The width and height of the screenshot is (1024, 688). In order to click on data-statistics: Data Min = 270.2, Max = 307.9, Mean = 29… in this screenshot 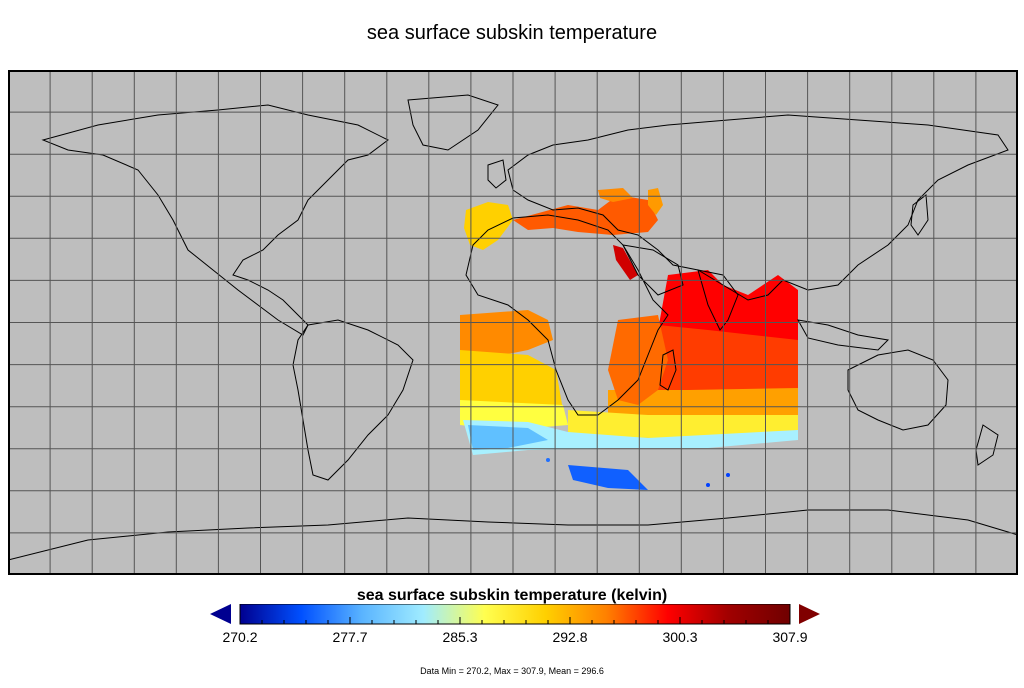, I will do `click(512, 671)`.